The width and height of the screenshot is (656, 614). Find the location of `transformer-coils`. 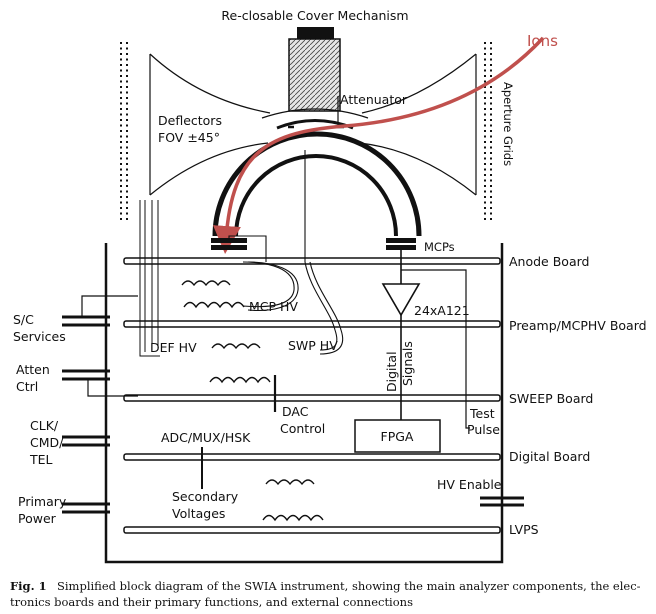

transformer-coils is located at coordinates (252, 401).